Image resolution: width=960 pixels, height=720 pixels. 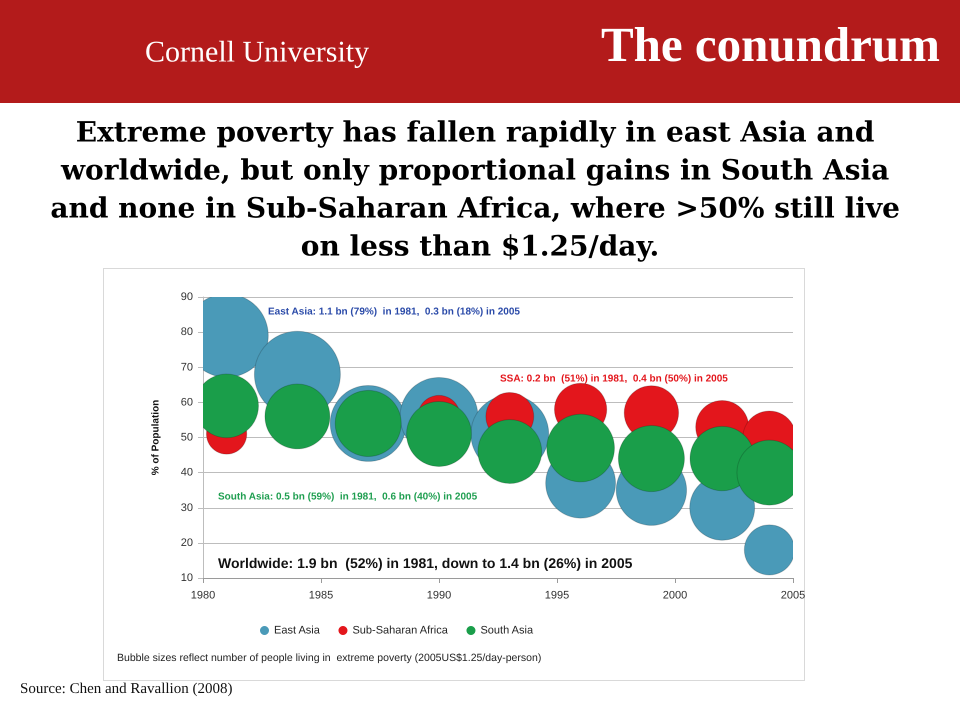 I want to click on legend-label: Sub-Saharan Africa, so click(x=400, y=630).